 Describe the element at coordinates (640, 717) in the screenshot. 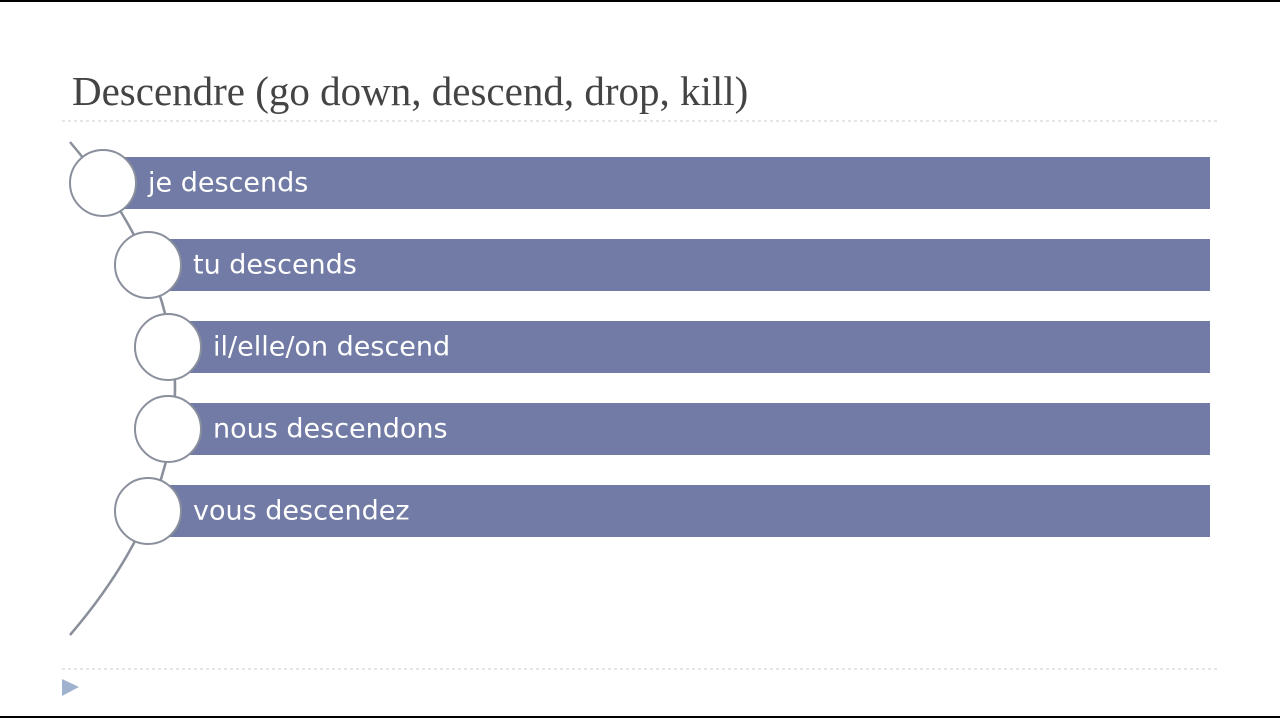

I see `bottom-border` at that location.